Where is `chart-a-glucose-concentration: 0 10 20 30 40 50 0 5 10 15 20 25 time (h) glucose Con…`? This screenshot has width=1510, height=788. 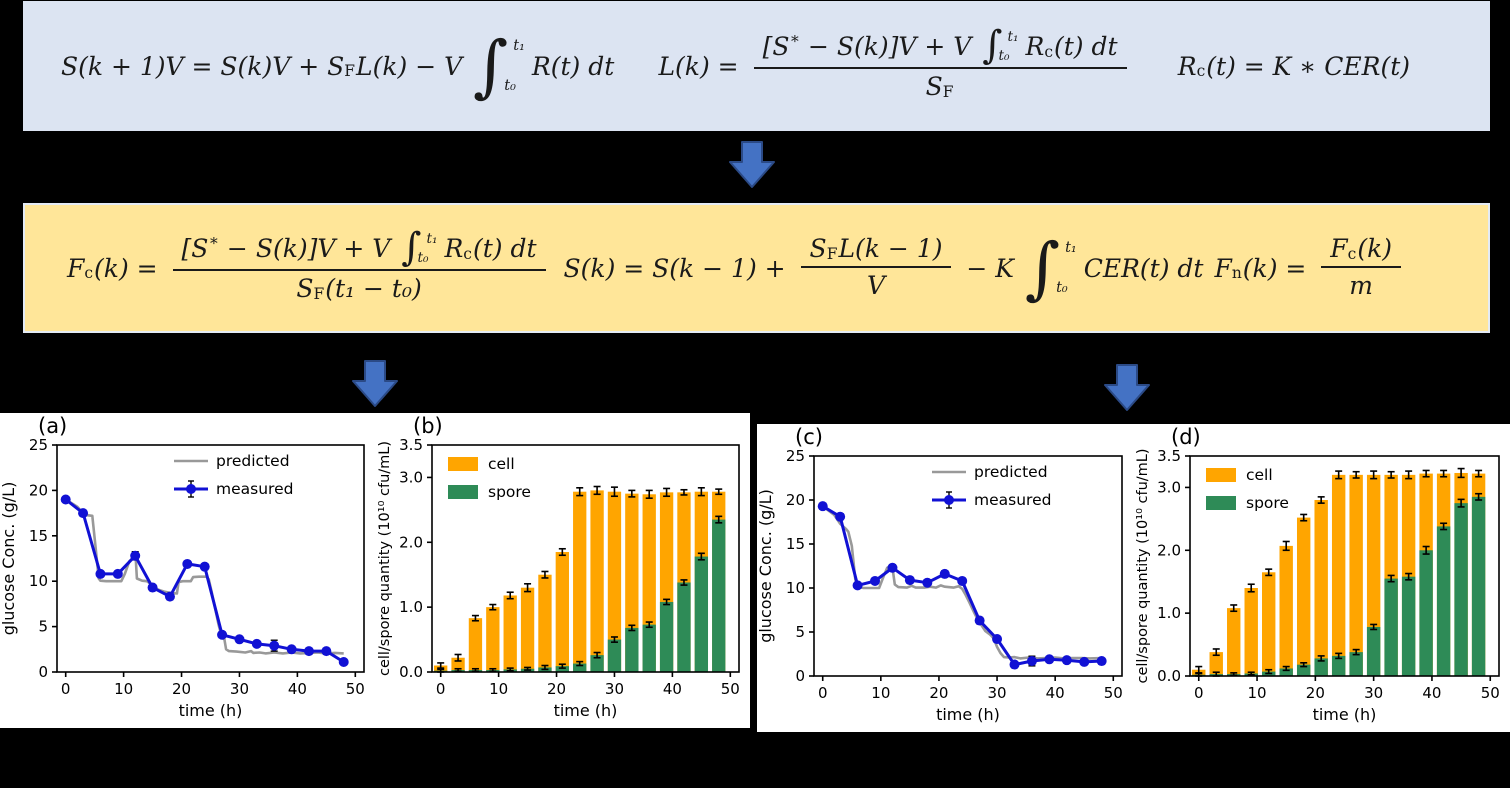
chart-a-glucose-concentration: 0 10 20 30 40 50 0 5 10 15 20 25 time (h) glucose Con… is located at coordinates (187, 570).